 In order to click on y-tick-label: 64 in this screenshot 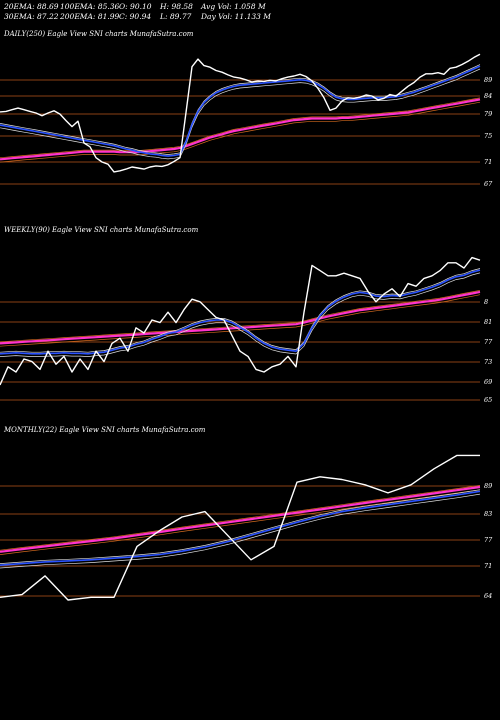, I will do `click(488, 596)`.